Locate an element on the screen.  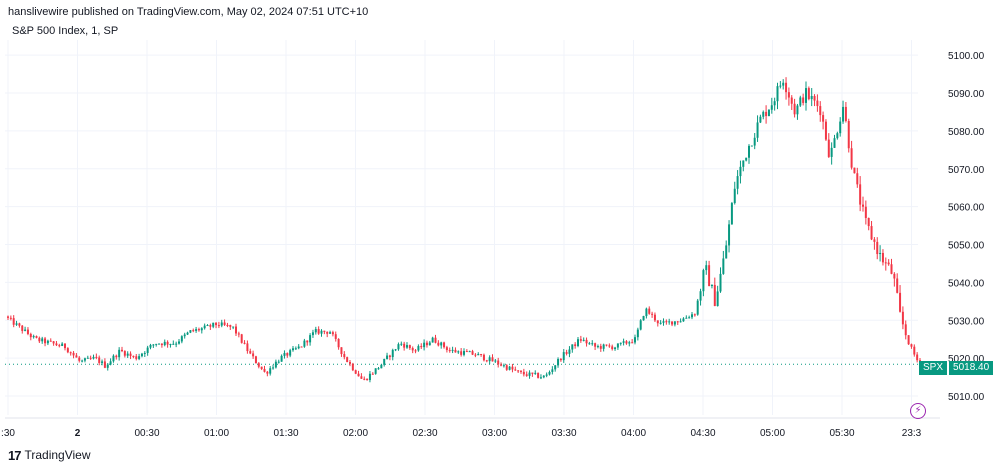
lightning-icon: ⚡ is located at coordinates (918, 411).